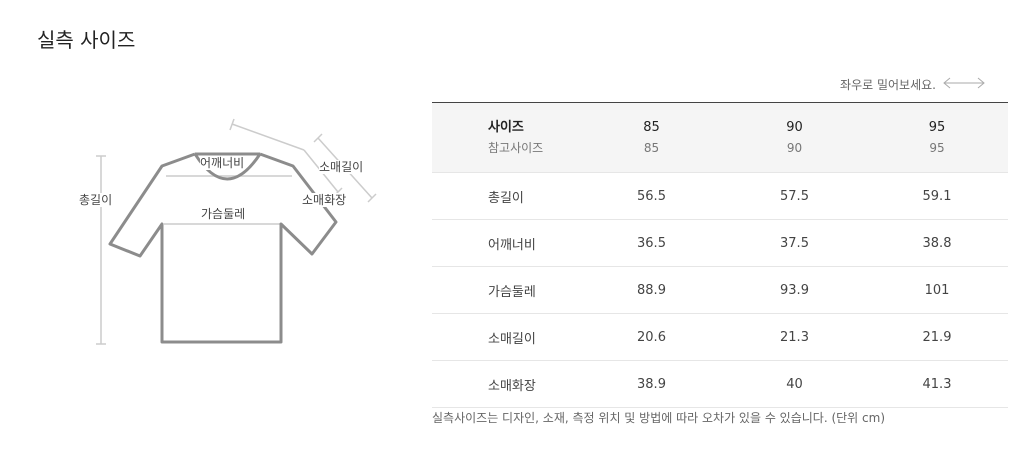  I want to click on table-cell: 21.9, so click(937, 337).